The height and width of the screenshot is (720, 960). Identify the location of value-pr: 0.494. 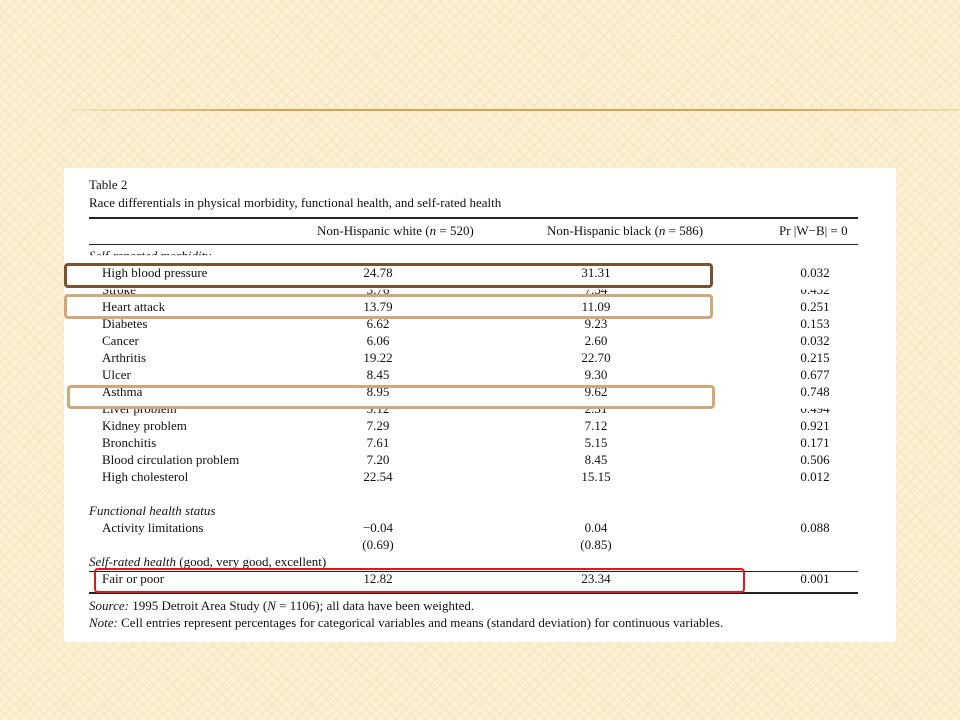
(815, 413).